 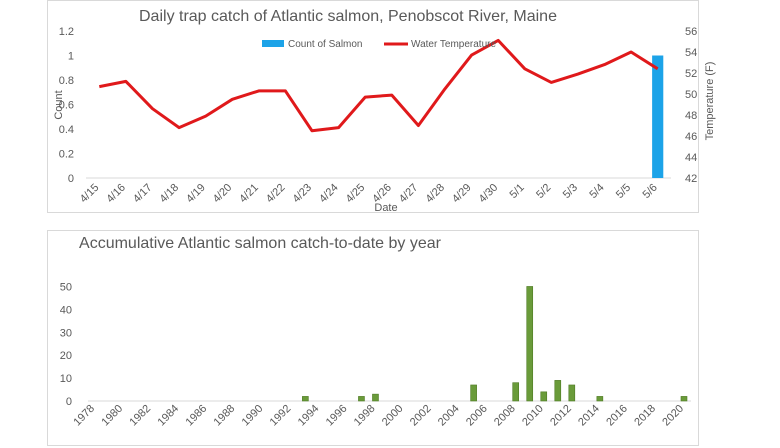 I want to click on chart1-x-tick-label: 4/18, so click(x=170, y=194).